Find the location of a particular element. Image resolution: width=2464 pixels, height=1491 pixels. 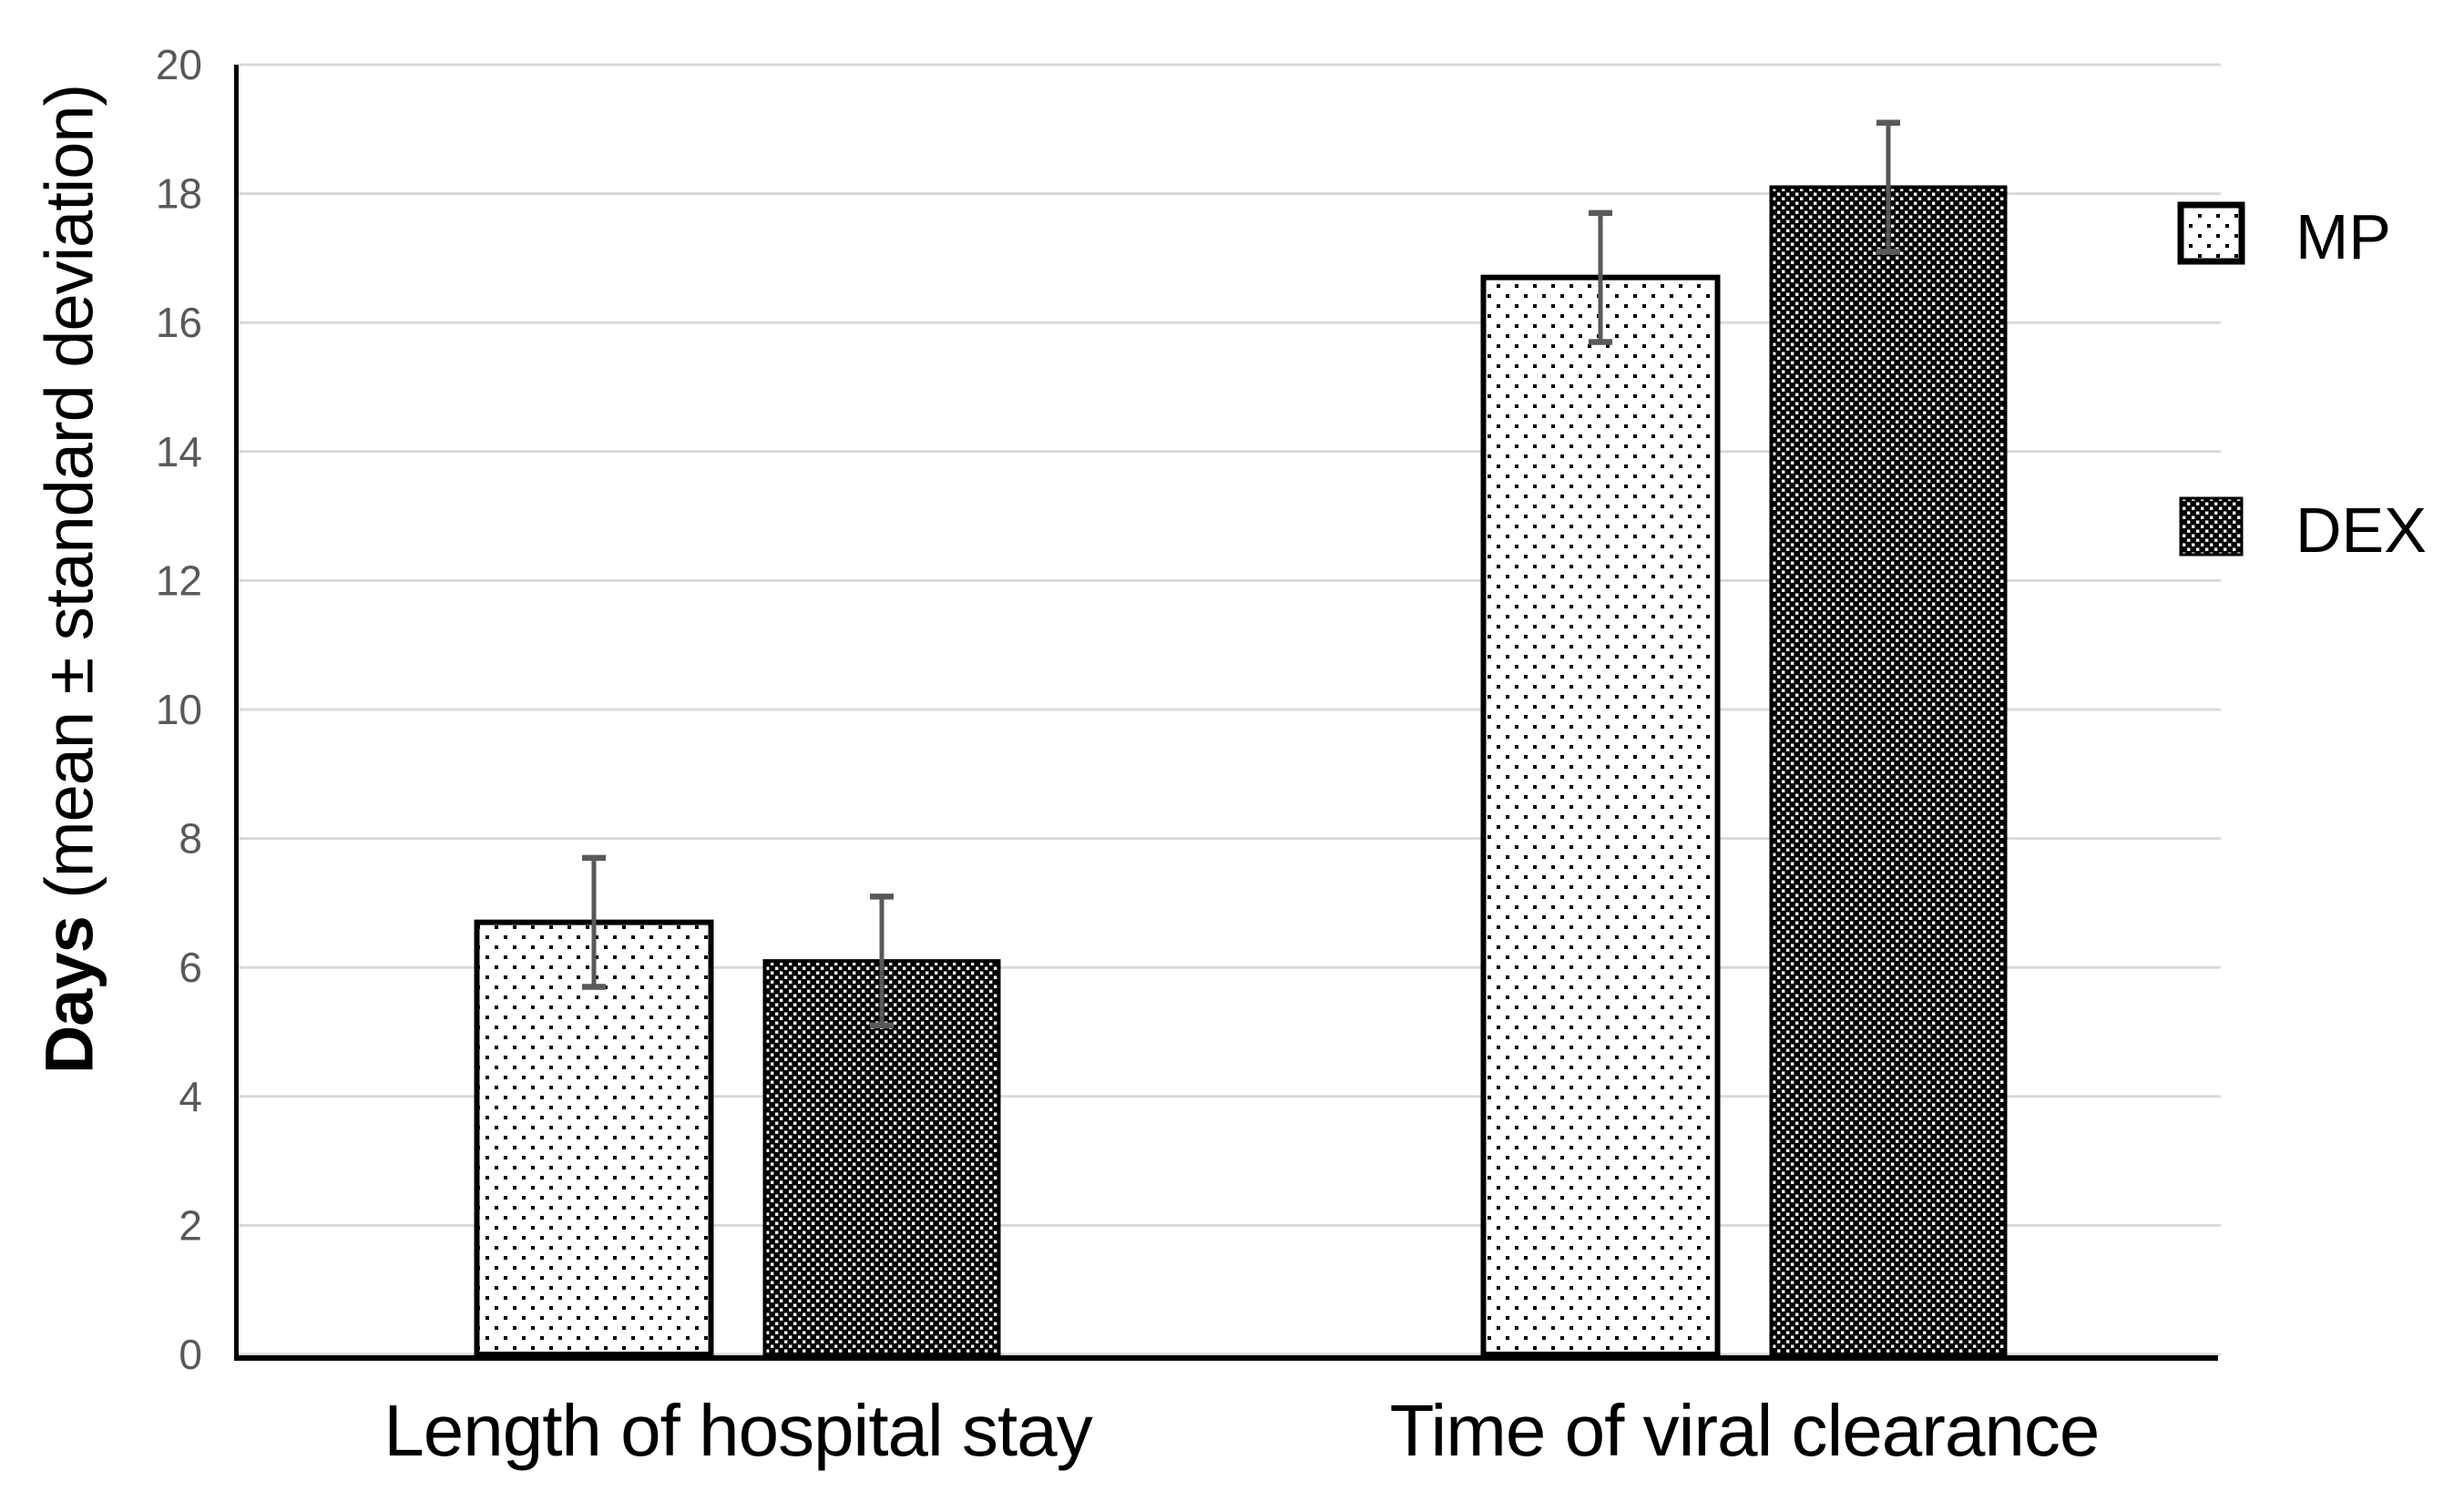

y-axis-title-bold: Days is located at coordinates (69, 996).